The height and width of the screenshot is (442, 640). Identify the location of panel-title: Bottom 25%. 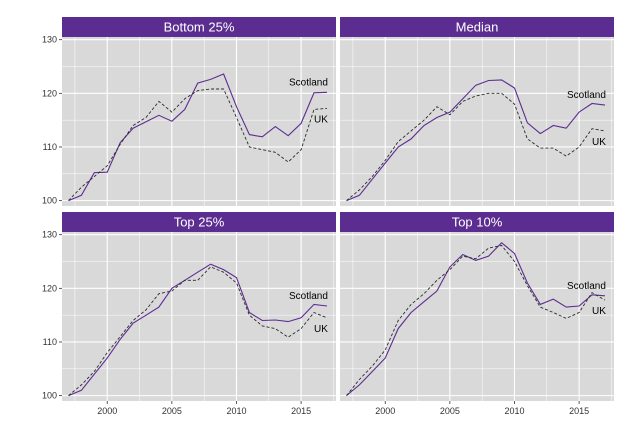
(199, 27).